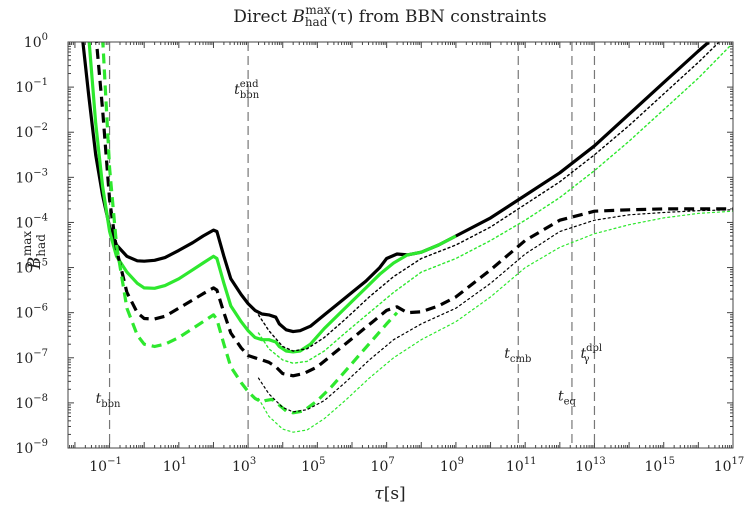 The image size is (747, 507). Describe the element at coordinates (249, 84) in the screenshot. I see `vline-label-sup: end` at that location.